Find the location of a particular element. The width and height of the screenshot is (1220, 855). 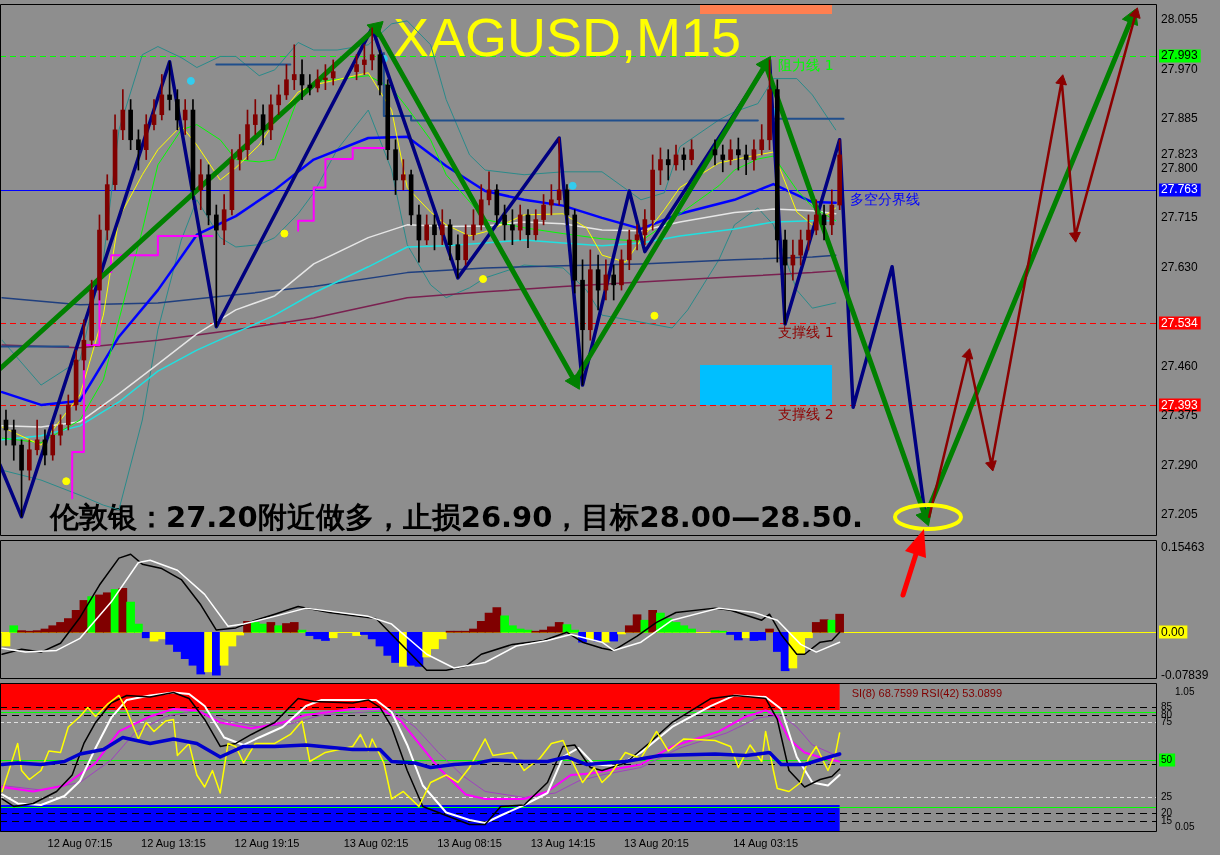

y-tick-label: 27.823 is located at coordinates (1180, 154).